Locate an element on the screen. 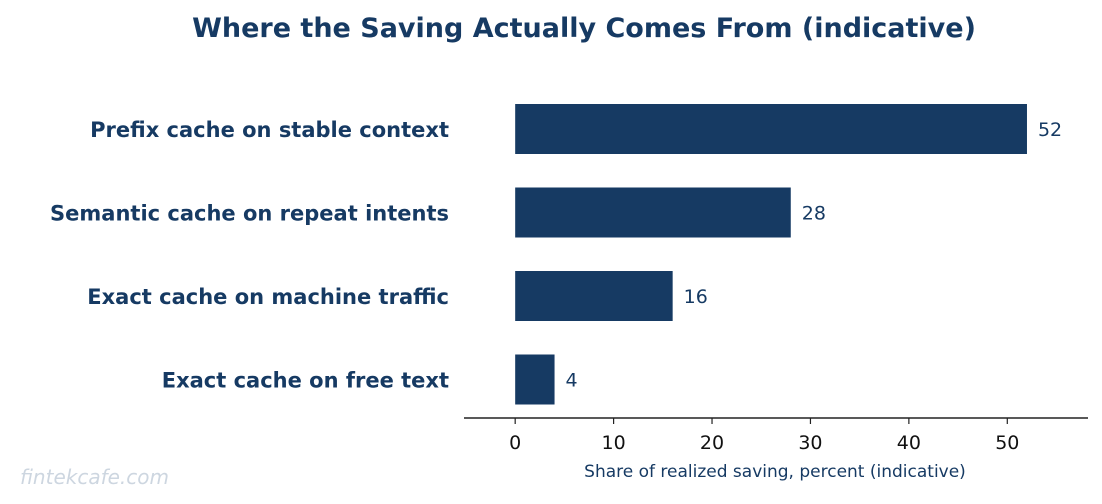  watermark-text: fintekcafe.com is located at coordinates (94, 477).